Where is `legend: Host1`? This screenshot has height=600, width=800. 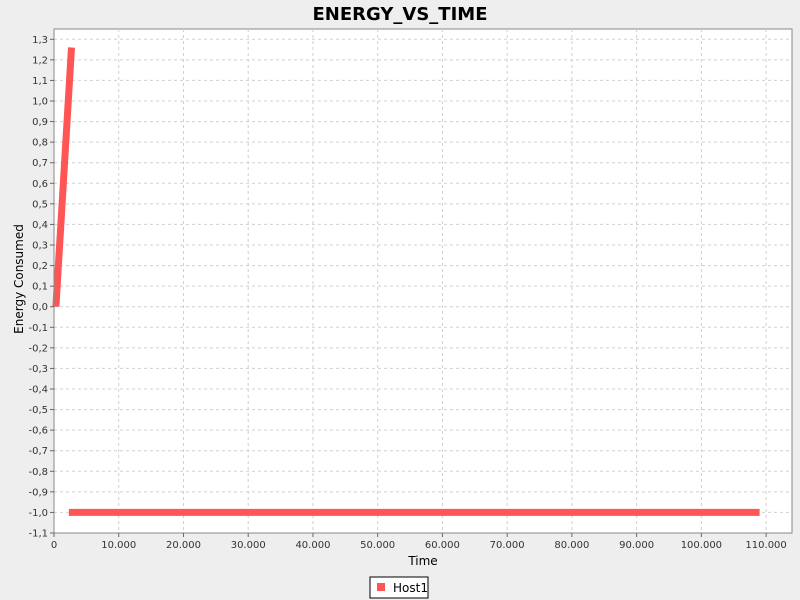 legend: Host1 is located at coordinates (399, 587).